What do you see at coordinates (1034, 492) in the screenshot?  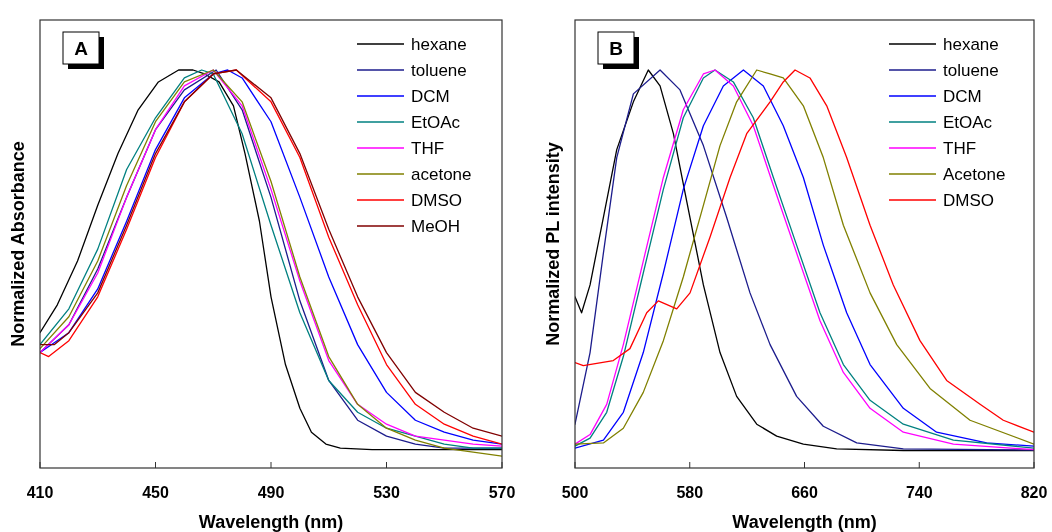 I see `x-tick-label: 820` at bounding box center [1034, 492].